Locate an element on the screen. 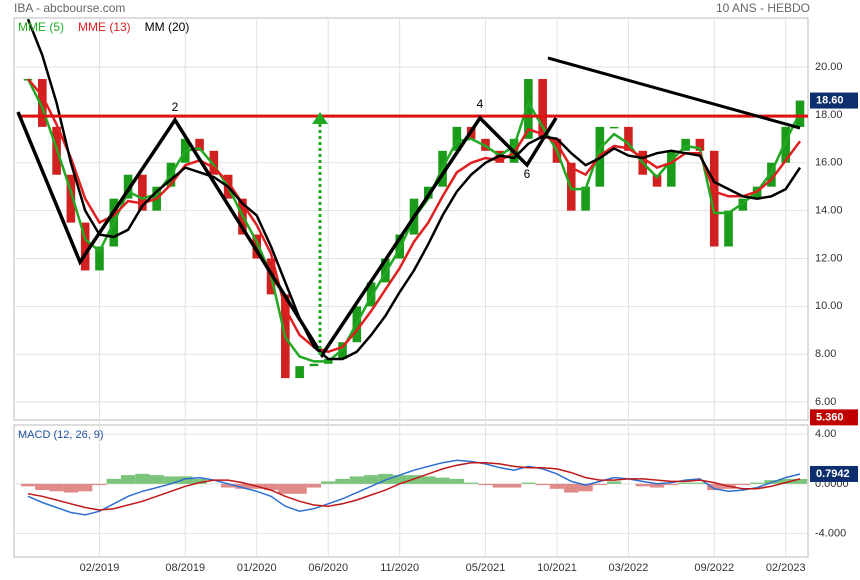 The image size is (860, 580). y-tick-label: 18.00 is located at coordinates (829, 115).